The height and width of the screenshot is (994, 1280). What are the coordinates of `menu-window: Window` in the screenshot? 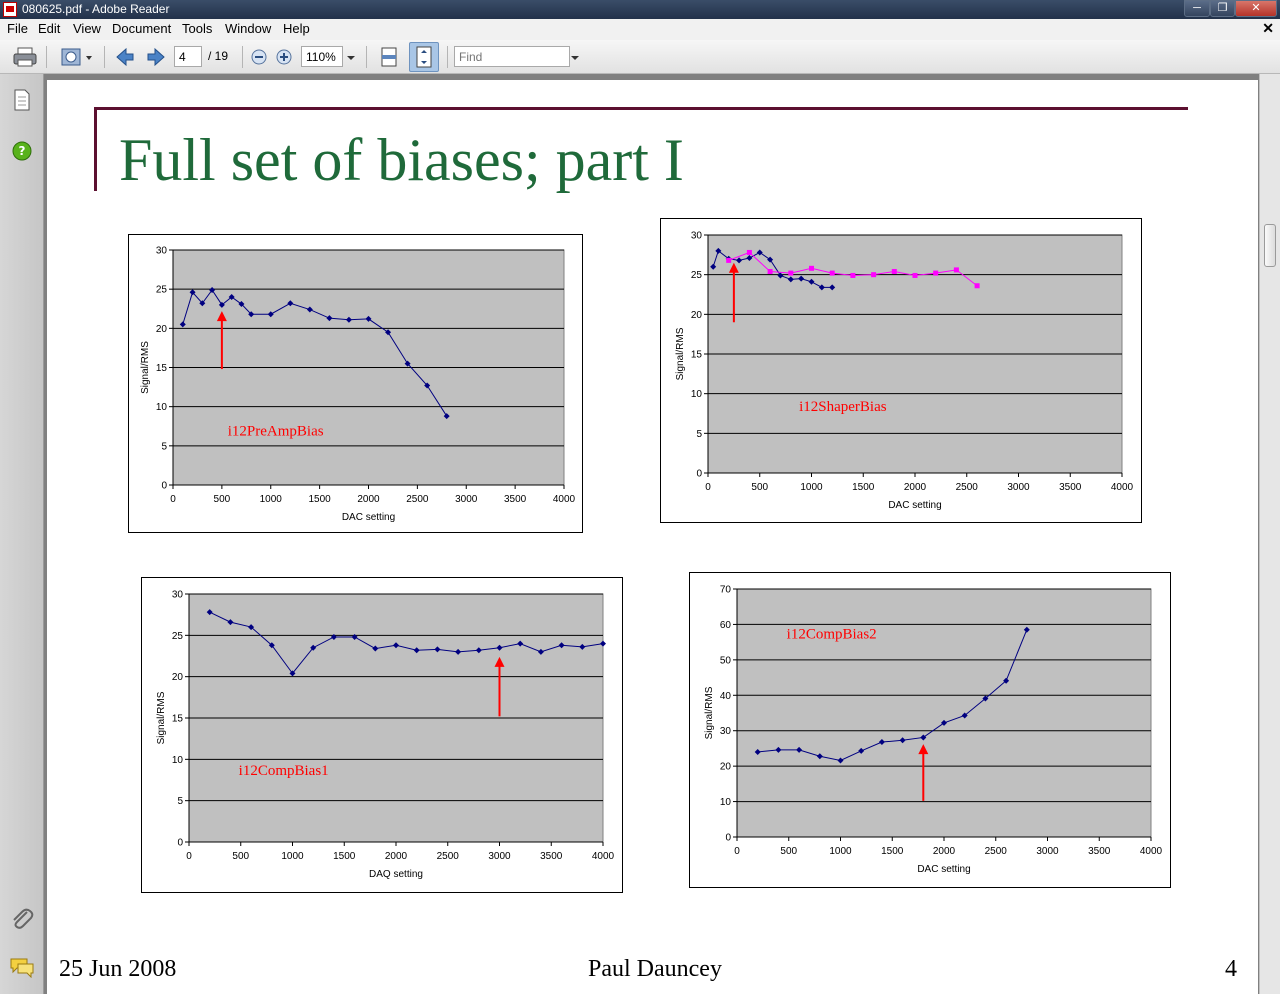 It's located at (248, 28).